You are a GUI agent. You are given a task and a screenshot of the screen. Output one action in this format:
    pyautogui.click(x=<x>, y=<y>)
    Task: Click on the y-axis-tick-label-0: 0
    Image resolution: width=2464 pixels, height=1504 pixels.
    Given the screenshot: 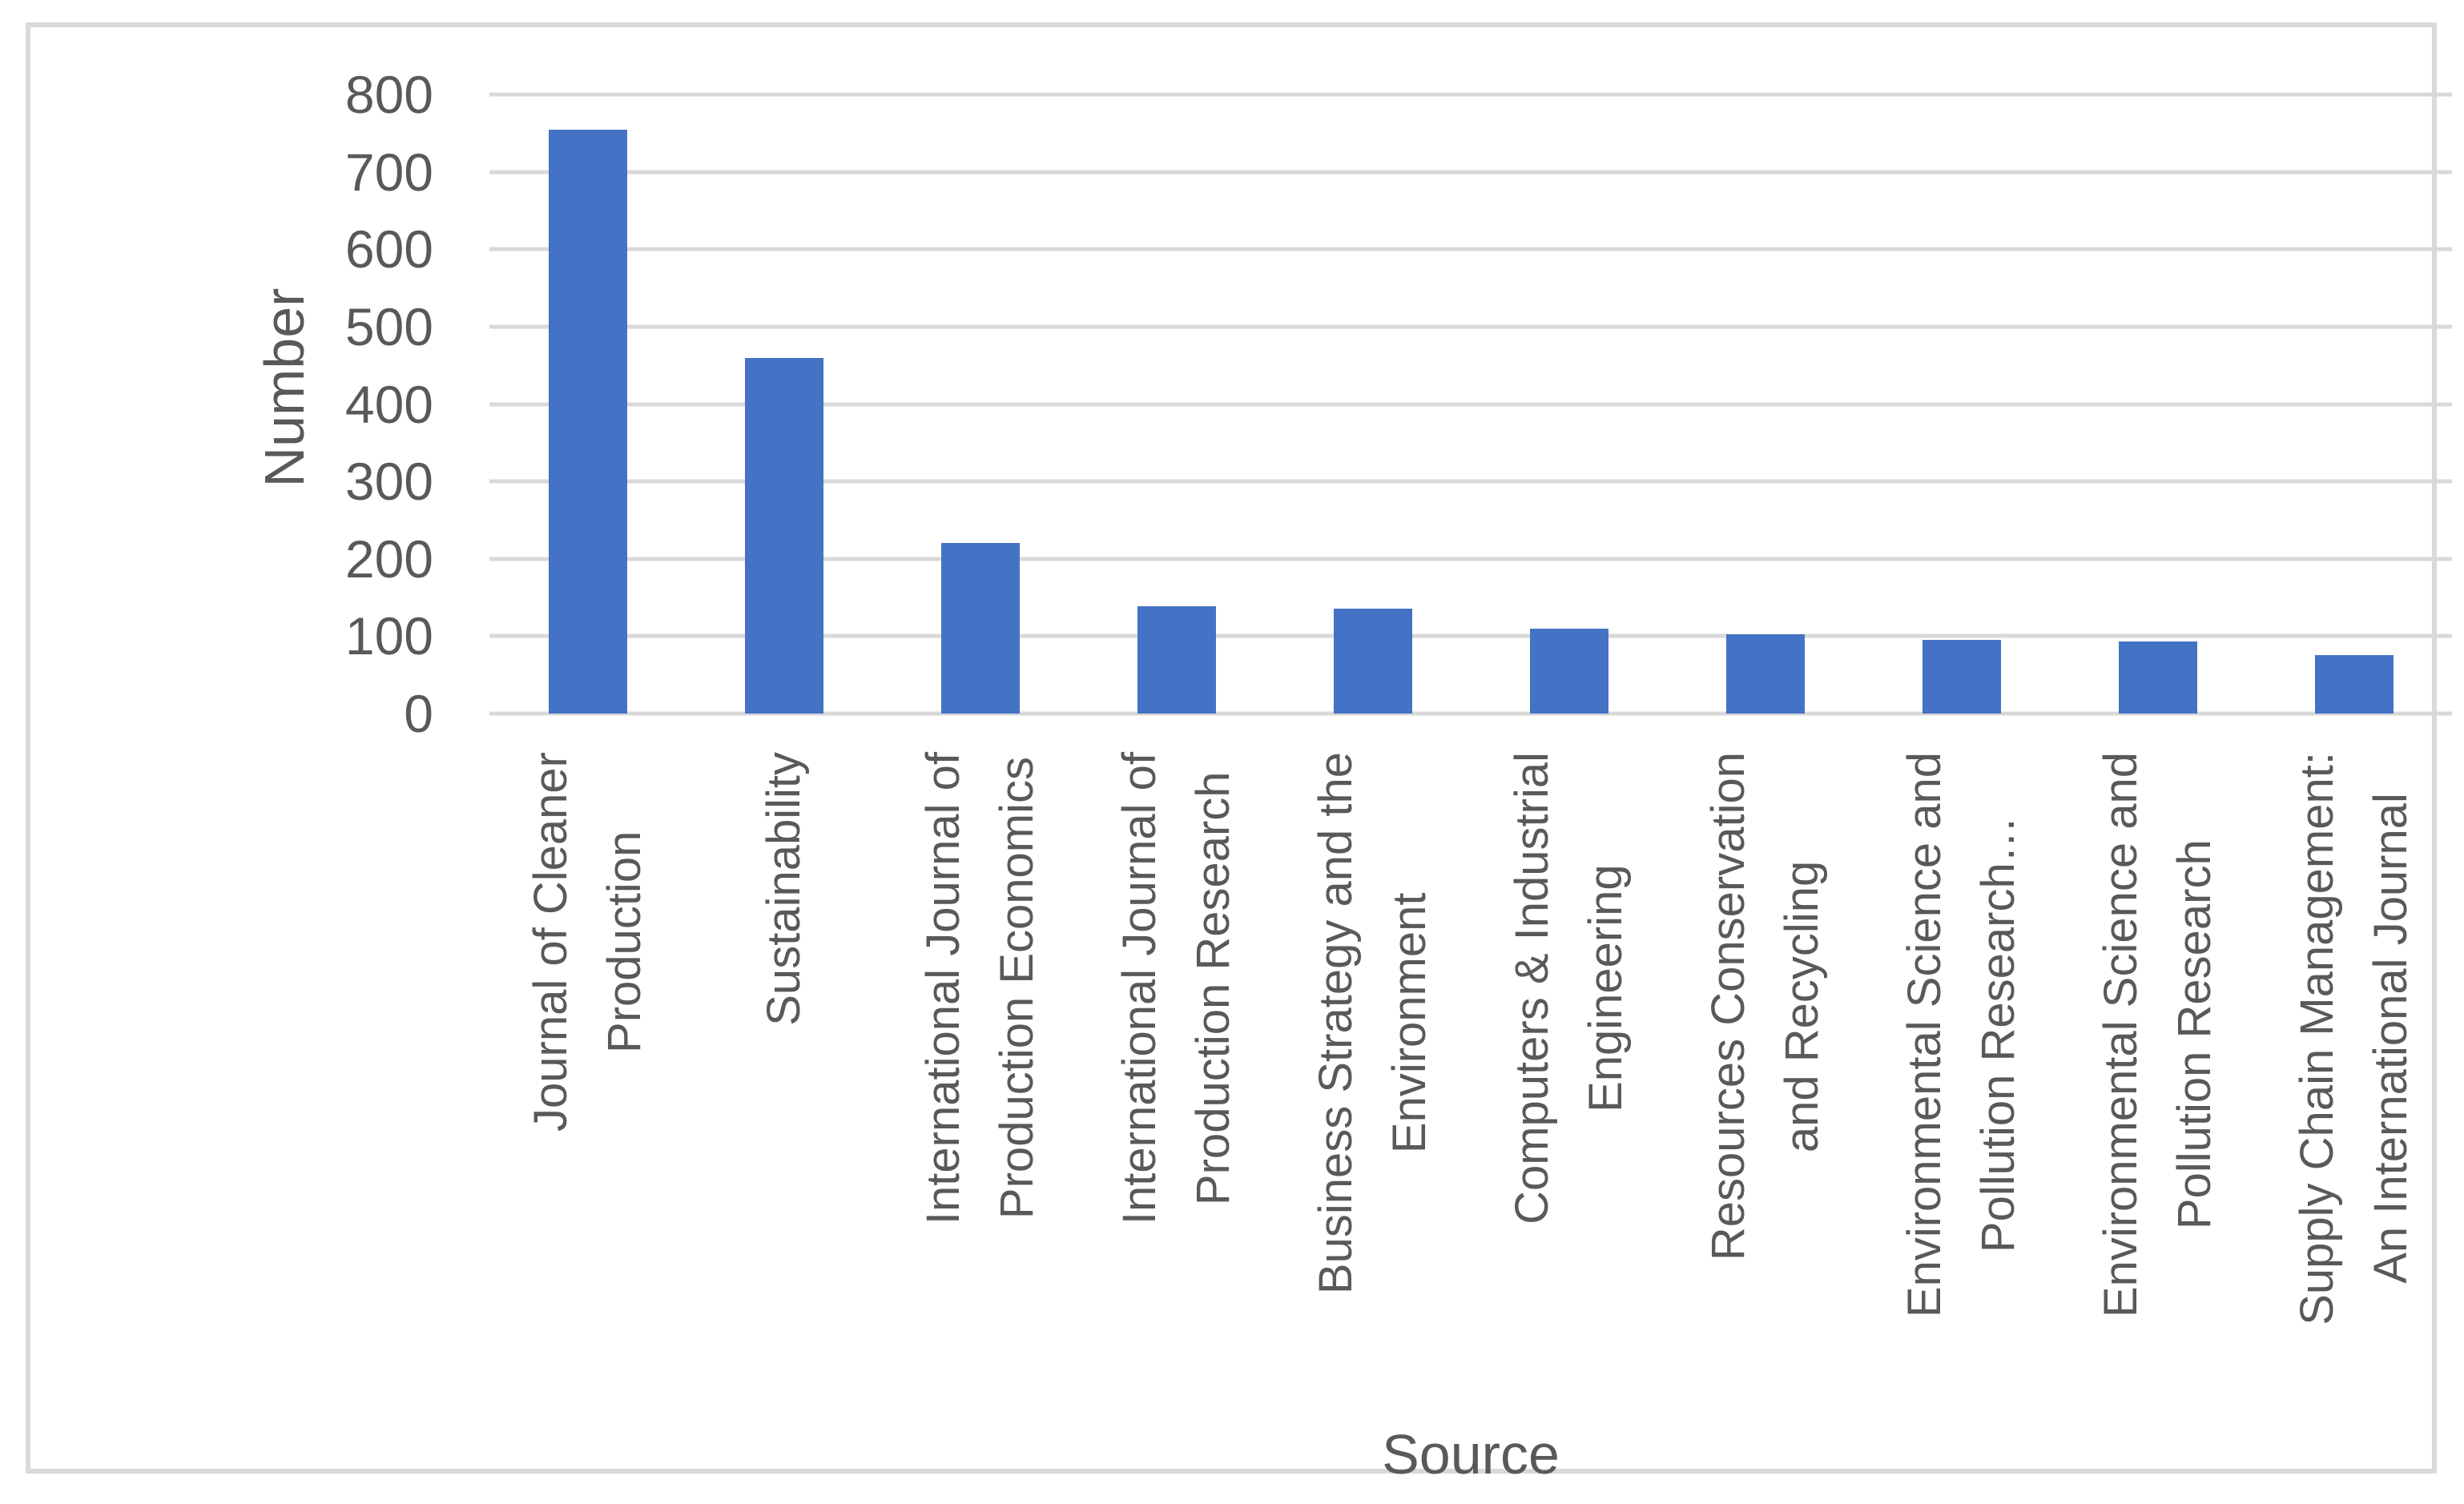 What is the action you would take?
    pyautogui.click(x=418, y=714)
    